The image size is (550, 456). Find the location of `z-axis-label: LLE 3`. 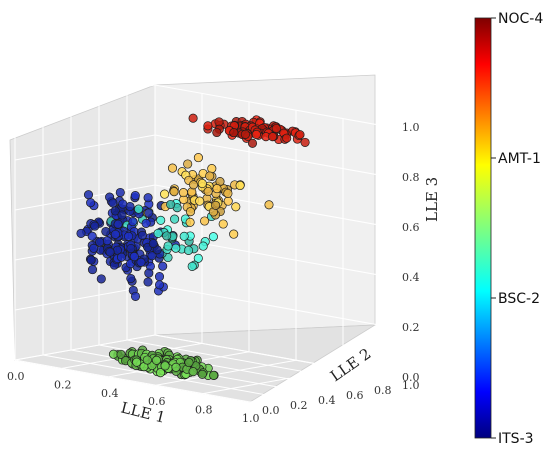

z-axis-label: LLE 3 is located at coordinates (432, 199).